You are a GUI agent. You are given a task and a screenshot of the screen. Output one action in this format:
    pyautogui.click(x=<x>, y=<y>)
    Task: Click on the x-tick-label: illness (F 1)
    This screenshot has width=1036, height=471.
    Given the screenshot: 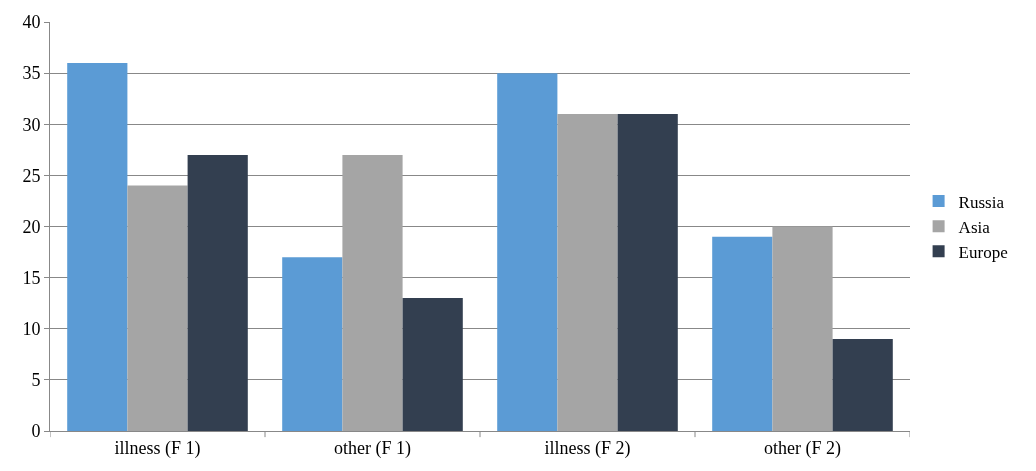 What is the action you would take?
    pyautogui.click(x=157, y=448)
    